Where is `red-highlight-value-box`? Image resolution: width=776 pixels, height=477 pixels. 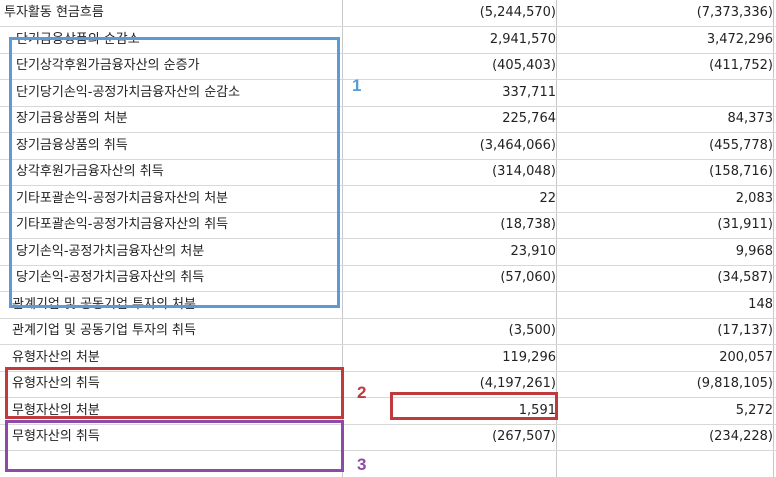
red-highlight-value-box is located at coordinates (474, 406).